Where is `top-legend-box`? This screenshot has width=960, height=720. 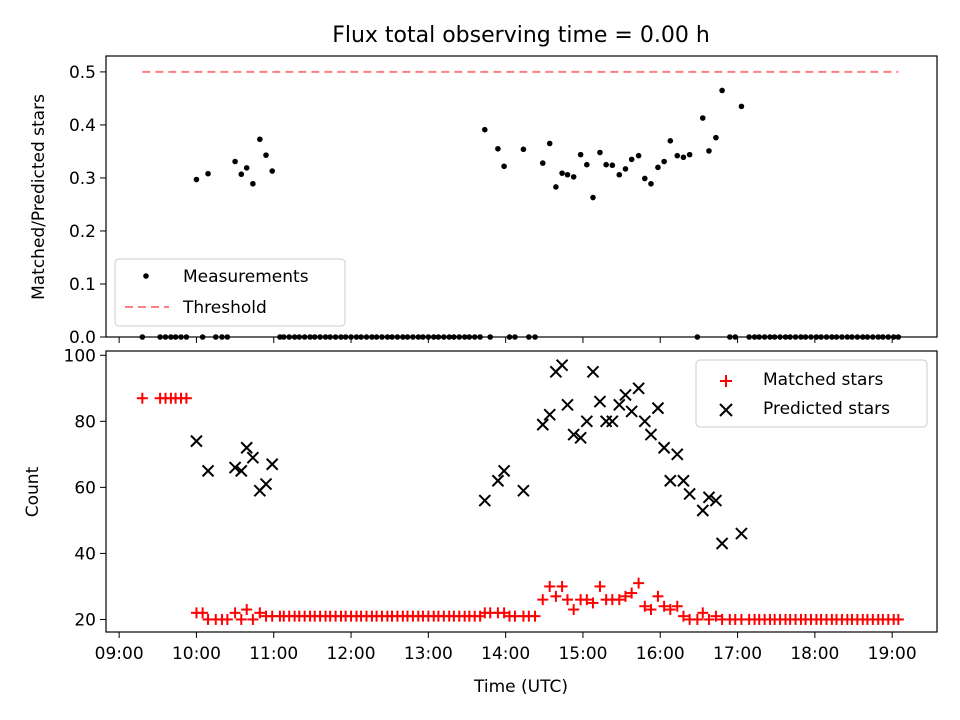
top-legend-box is located at coordinates (230, 292).